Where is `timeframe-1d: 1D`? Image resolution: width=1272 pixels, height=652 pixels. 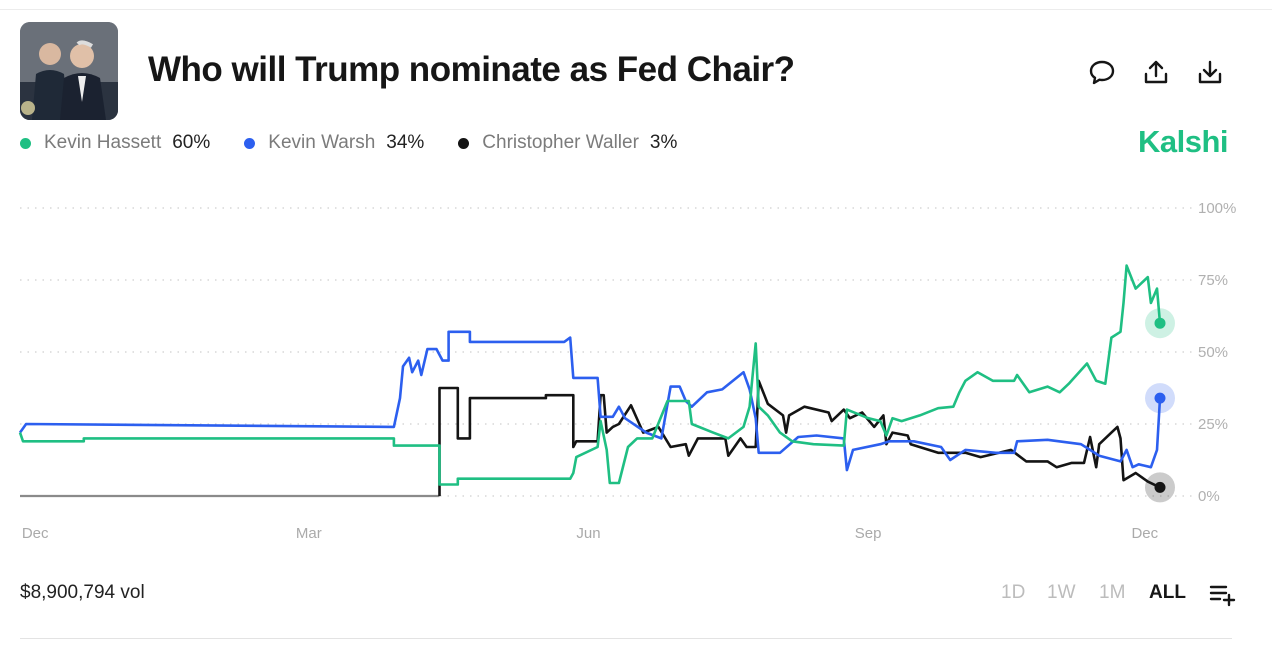
timeframe-1d: 1D is located at coordinates (1013, 592).